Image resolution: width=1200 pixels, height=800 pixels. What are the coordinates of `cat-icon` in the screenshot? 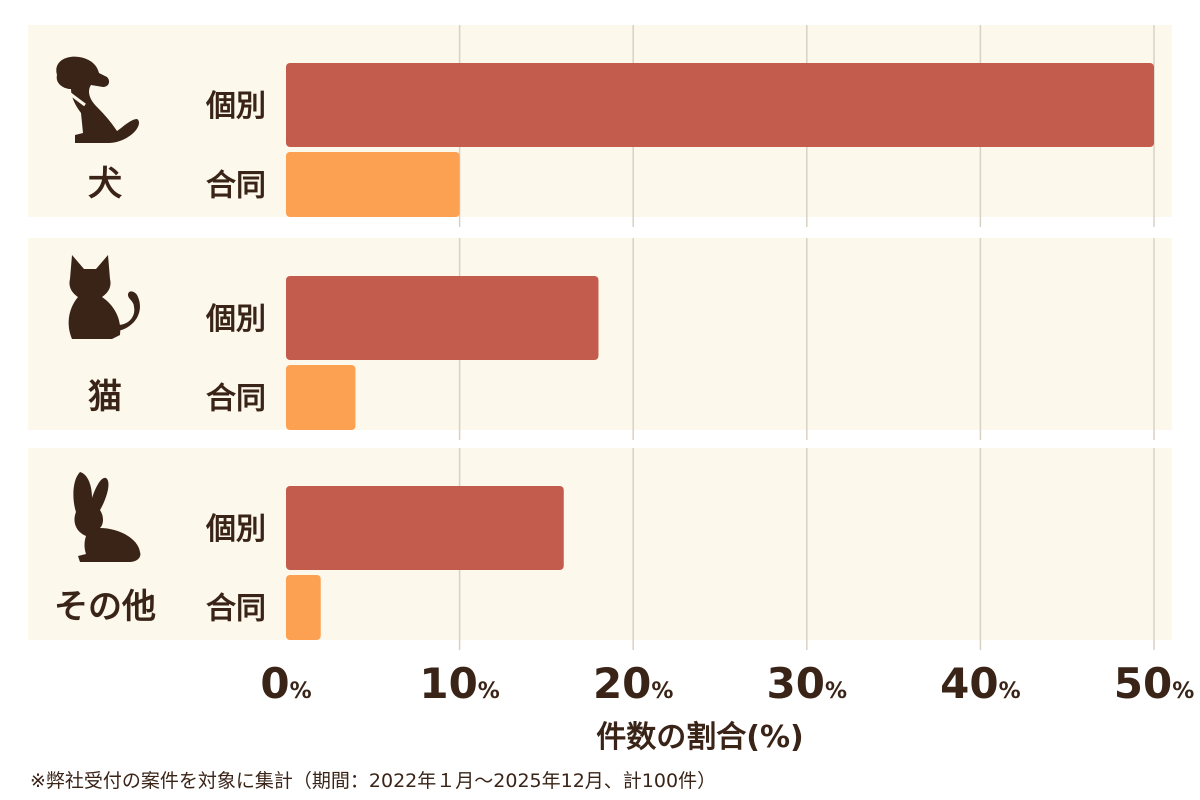 It's located at (104, 297).